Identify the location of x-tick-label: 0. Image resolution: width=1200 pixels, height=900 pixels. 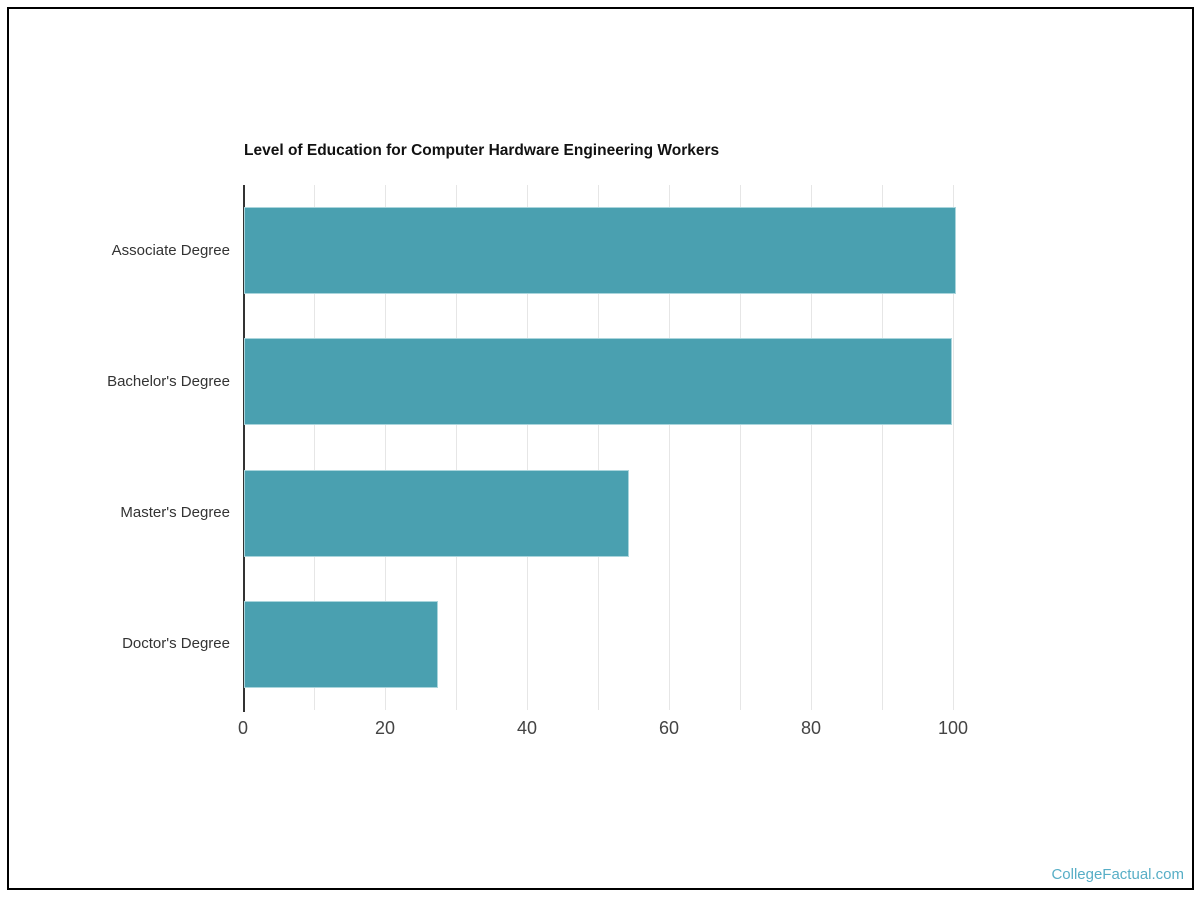
(242, 728).